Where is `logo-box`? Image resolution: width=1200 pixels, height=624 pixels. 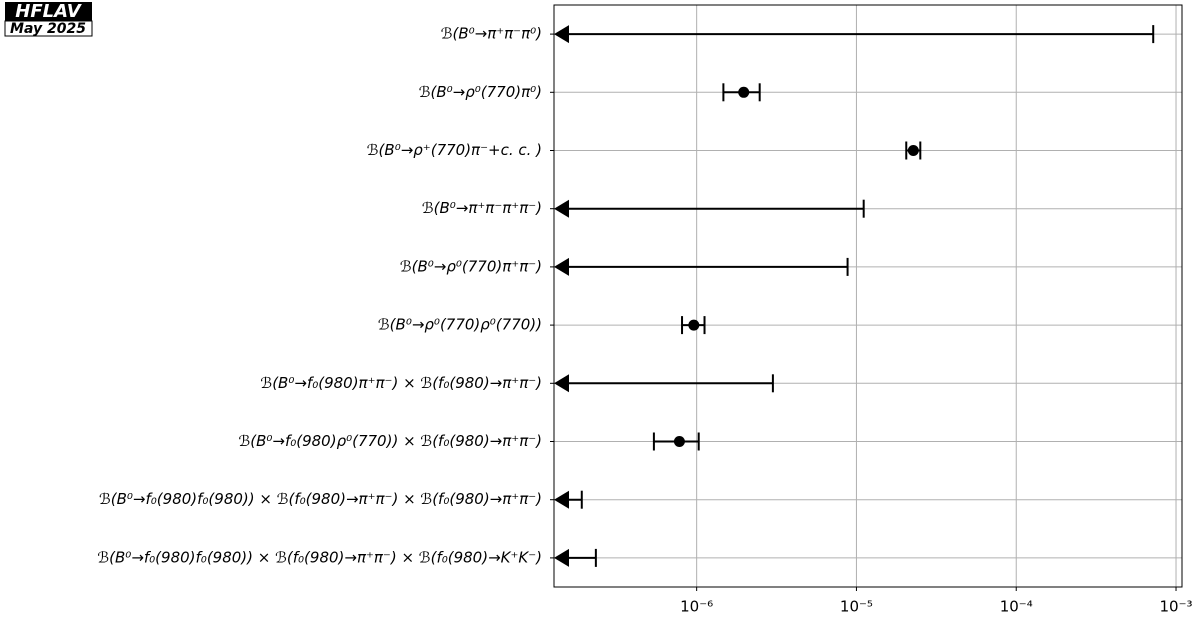
logo-box is located at coordinates (48, 11).